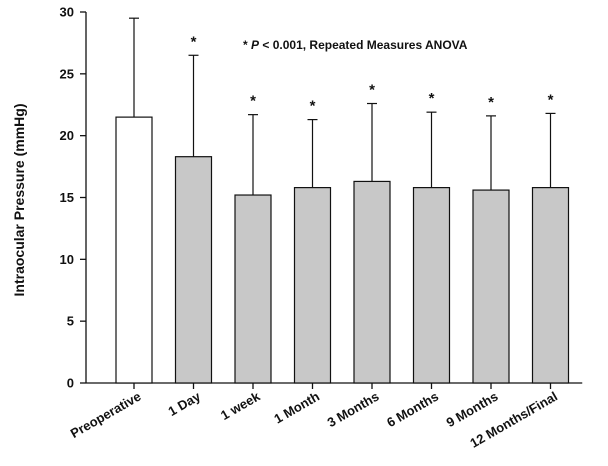 The image size is (608, 466). What do you see at coordinates (363, 45) in the screenshot?
I see `annotation-text: < 0.001, Repeated Measures ANOVA` at bounding box center [363, 45].